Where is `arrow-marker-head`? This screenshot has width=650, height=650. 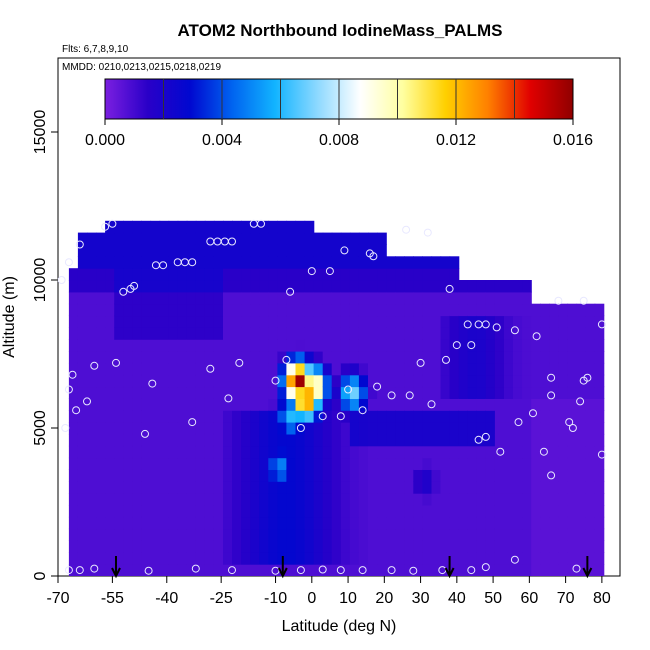 arrow-marker-head is located at coordinates (282, 573).